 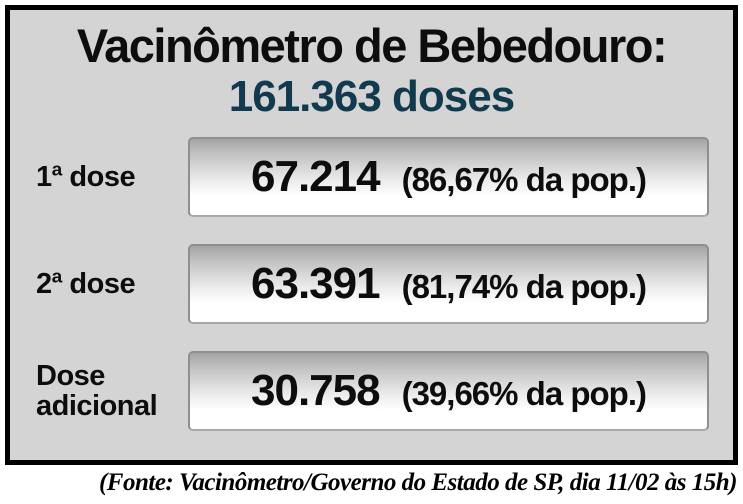 I want to click on total-doses: 161.363 doses, so click(x=371, y=97).